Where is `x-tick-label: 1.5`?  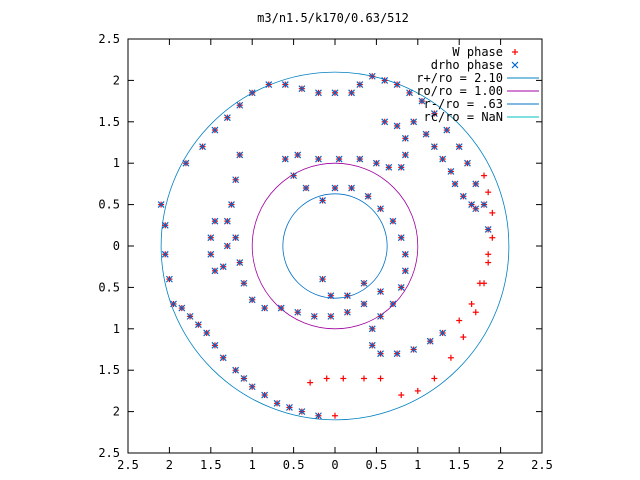 x-tick-label: 1.5 is located at coordinates (211, 465).